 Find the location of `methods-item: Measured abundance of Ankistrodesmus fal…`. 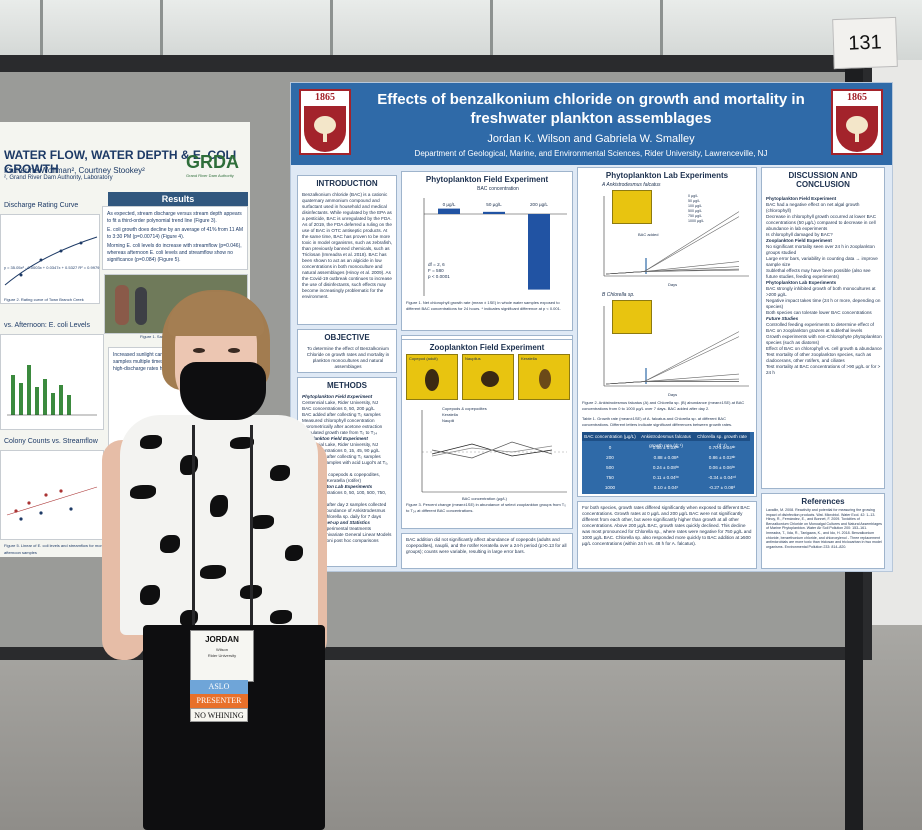

methods-item: Measured abundance of Ankistrodesmus fal… is located at coordinates (344, 513).